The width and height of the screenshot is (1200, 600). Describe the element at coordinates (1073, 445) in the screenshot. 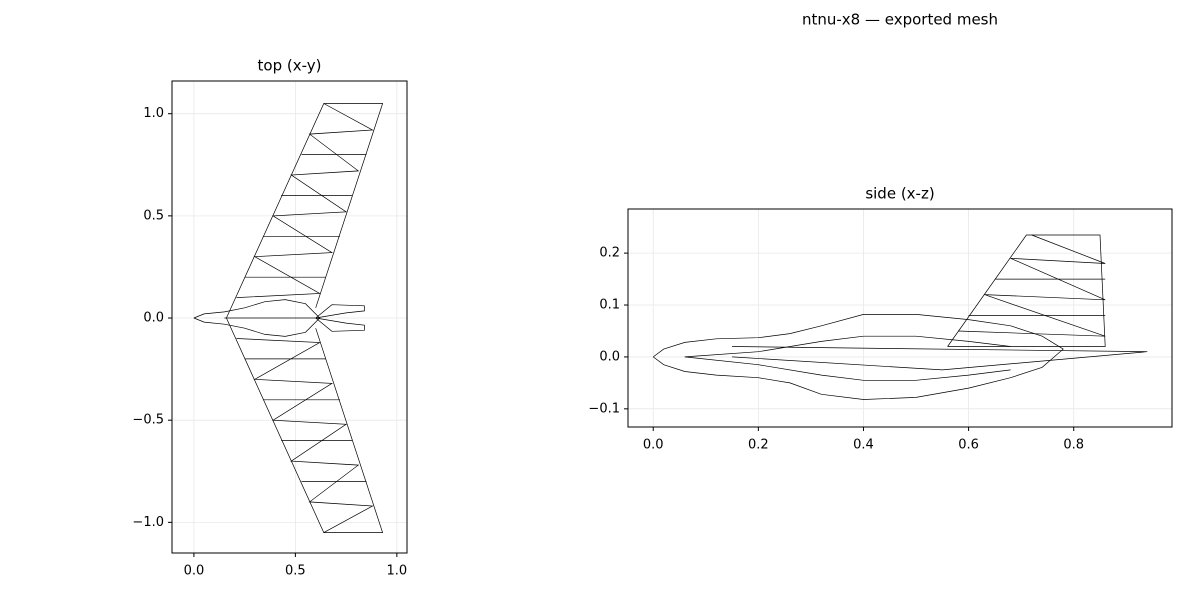

I see `x-tick-label: 0.8` at that location.